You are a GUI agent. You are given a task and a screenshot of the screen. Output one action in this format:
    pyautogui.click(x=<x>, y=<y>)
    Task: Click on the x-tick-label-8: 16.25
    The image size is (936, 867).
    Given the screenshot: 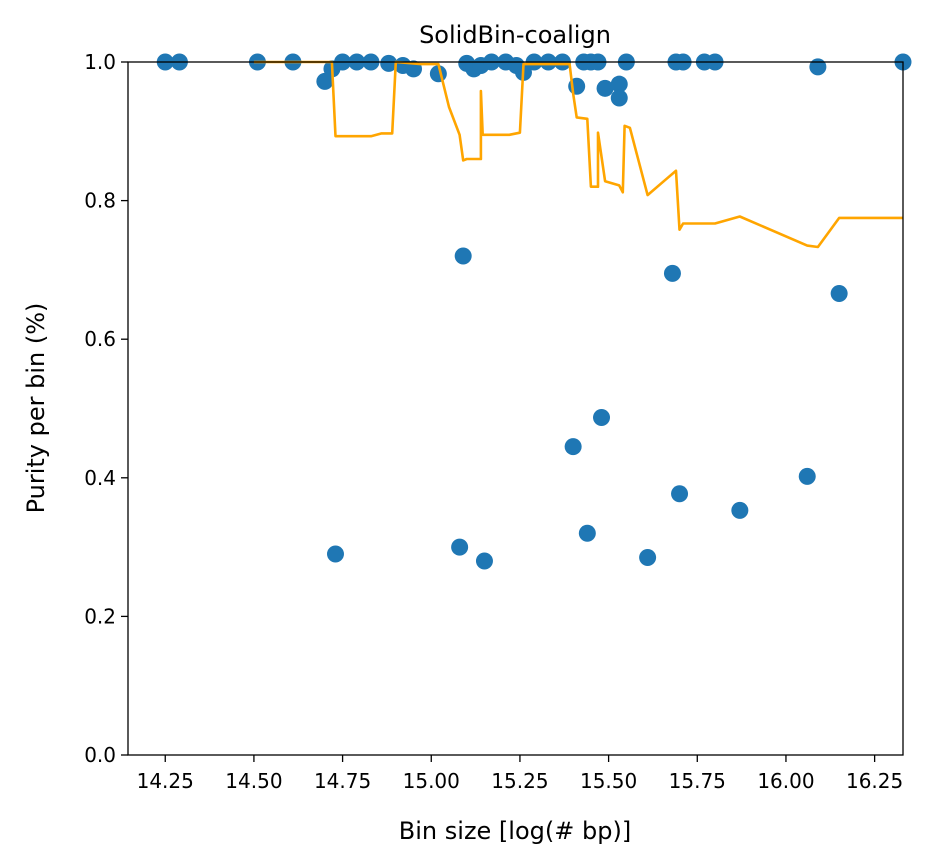 What is the action you would take?
    pyautogui.click(x=874, y=781)
    